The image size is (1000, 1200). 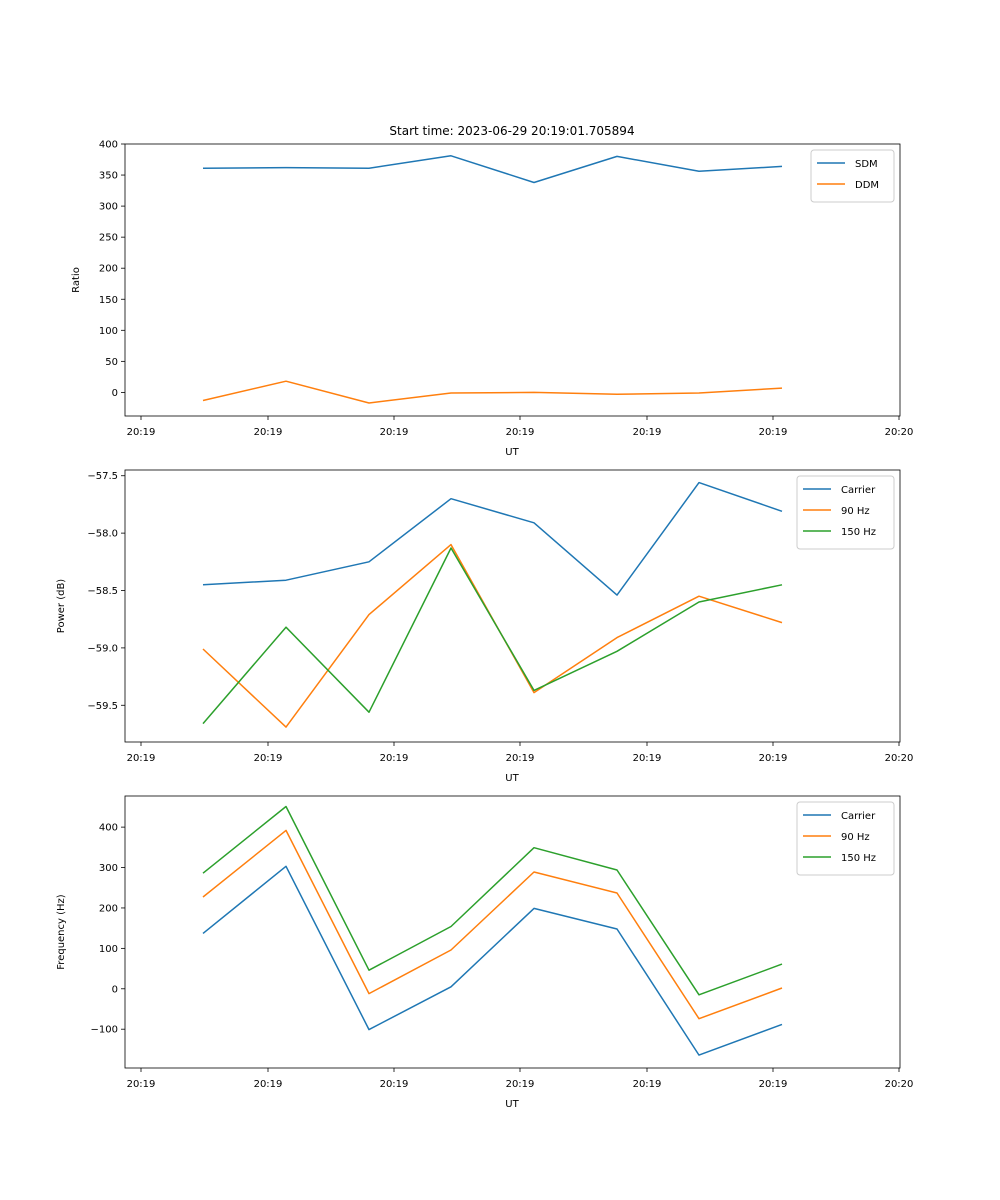 What do you see at coordinates (108, 300) in the screenshot?
I see `y-tick-label: 150` at bounding box center [108, 300].